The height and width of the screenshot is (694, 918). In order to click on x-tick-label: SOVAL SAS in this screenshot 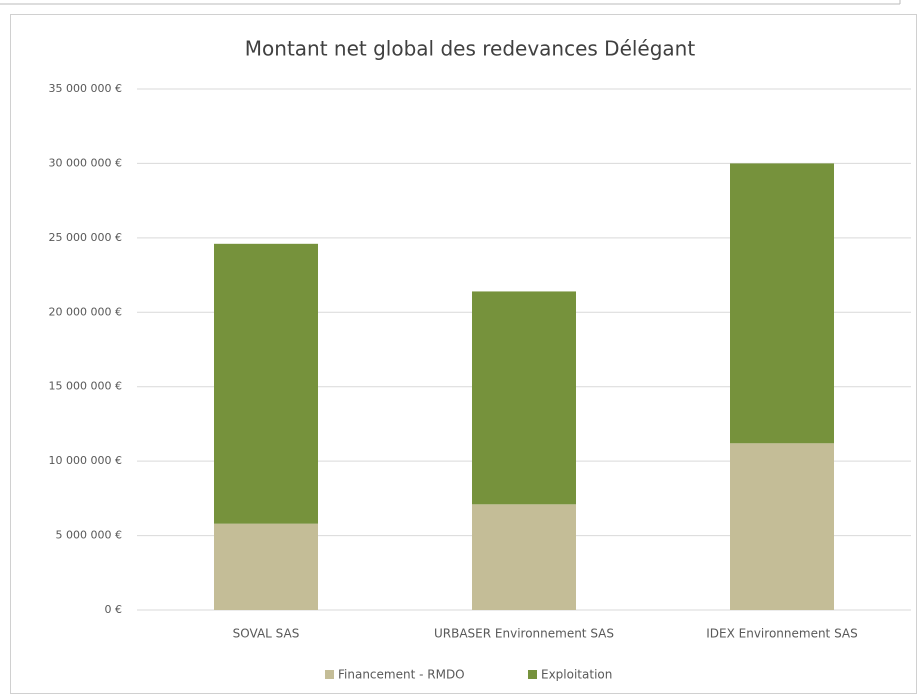, I will do `click(266, 634)`.